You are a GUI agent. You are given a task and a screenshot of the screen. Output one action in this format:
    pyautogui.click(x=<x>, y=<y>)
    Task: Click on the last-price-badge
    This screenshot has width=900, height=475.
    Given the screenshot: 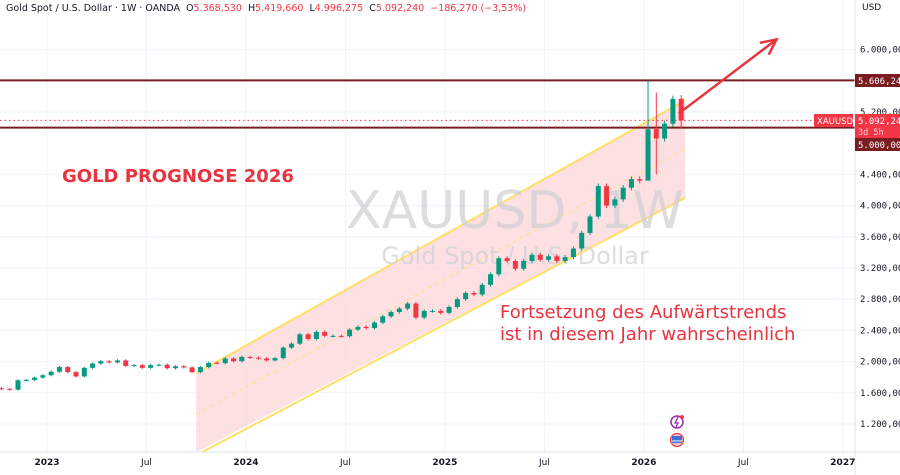 What is the action you would take?
    pyautogui.click(x=877, y=126)
    